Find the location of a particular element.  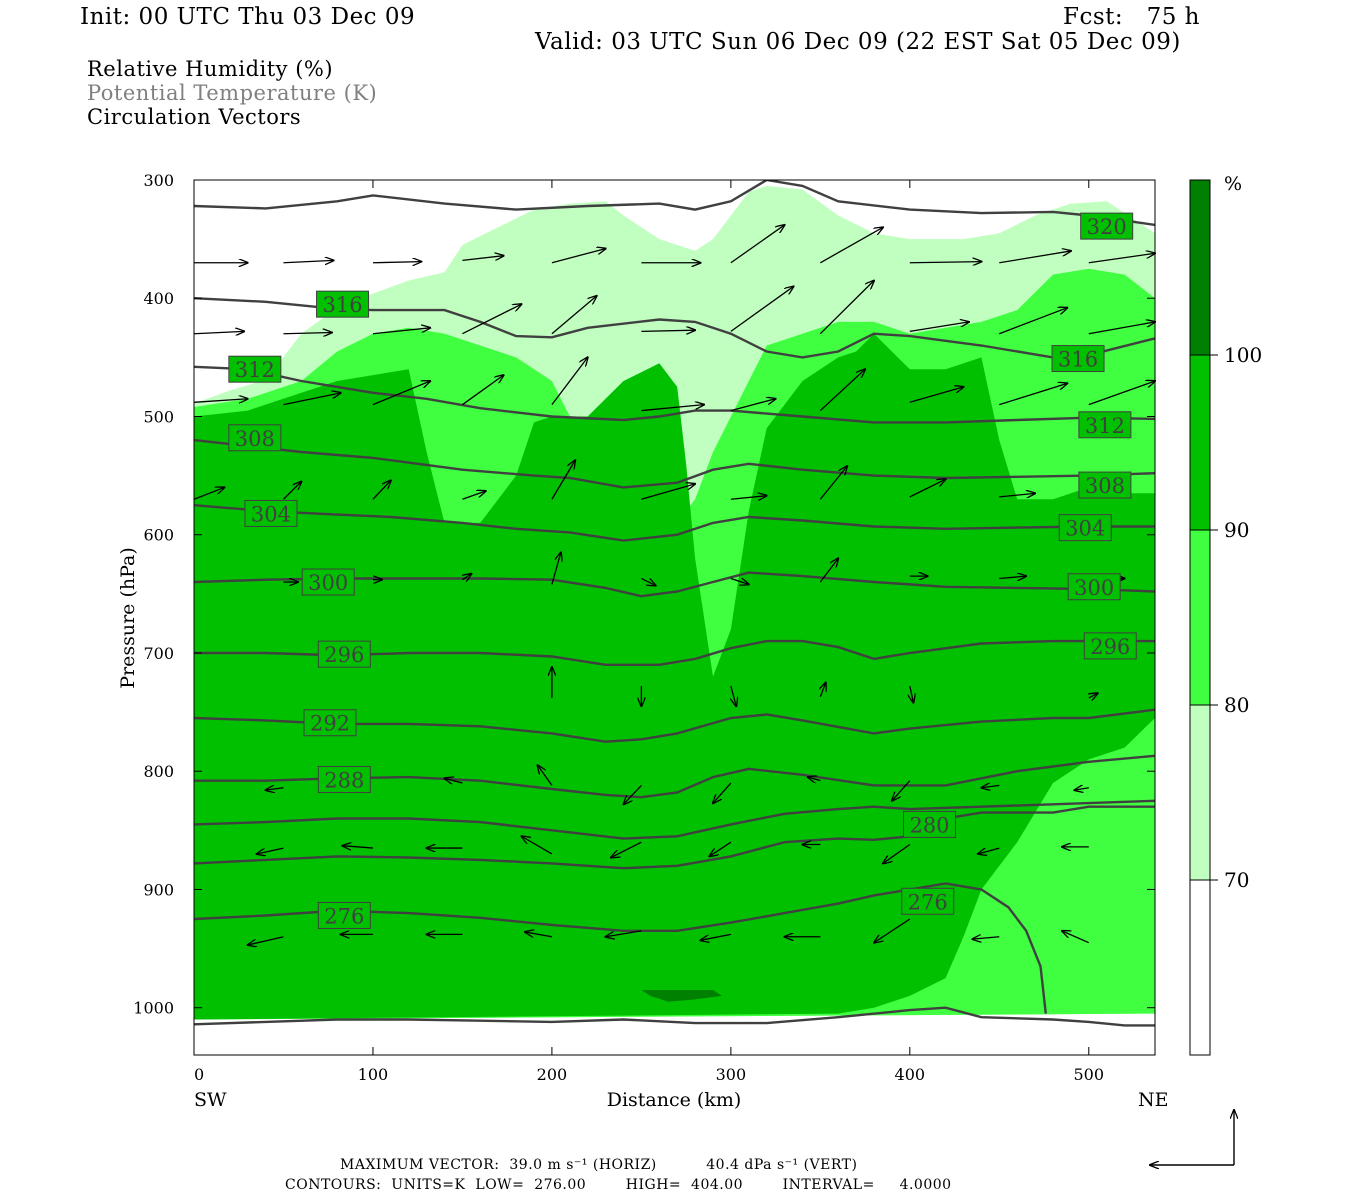

x-right-end-label: NE is located at coordinates (1153, 1100).